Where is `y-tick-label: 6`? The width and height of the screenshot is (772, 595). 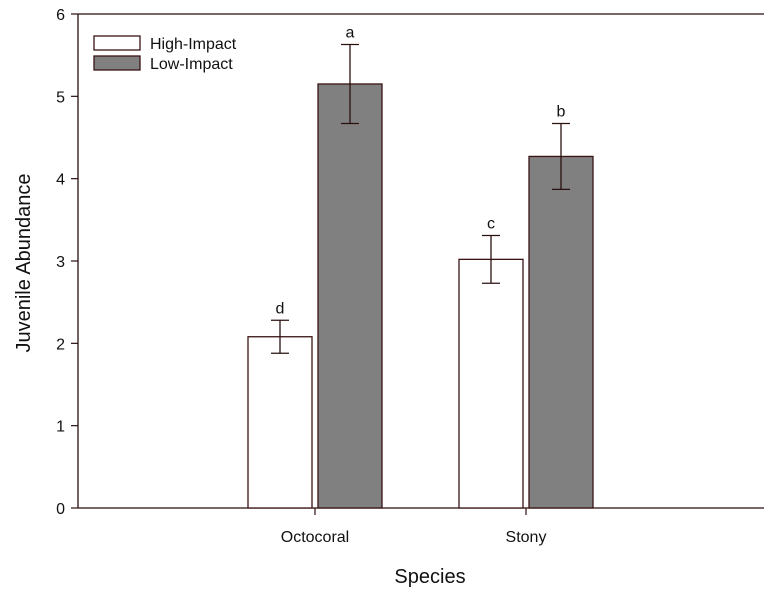
y-tick-label: 6 is located at coordinates (60, 15).